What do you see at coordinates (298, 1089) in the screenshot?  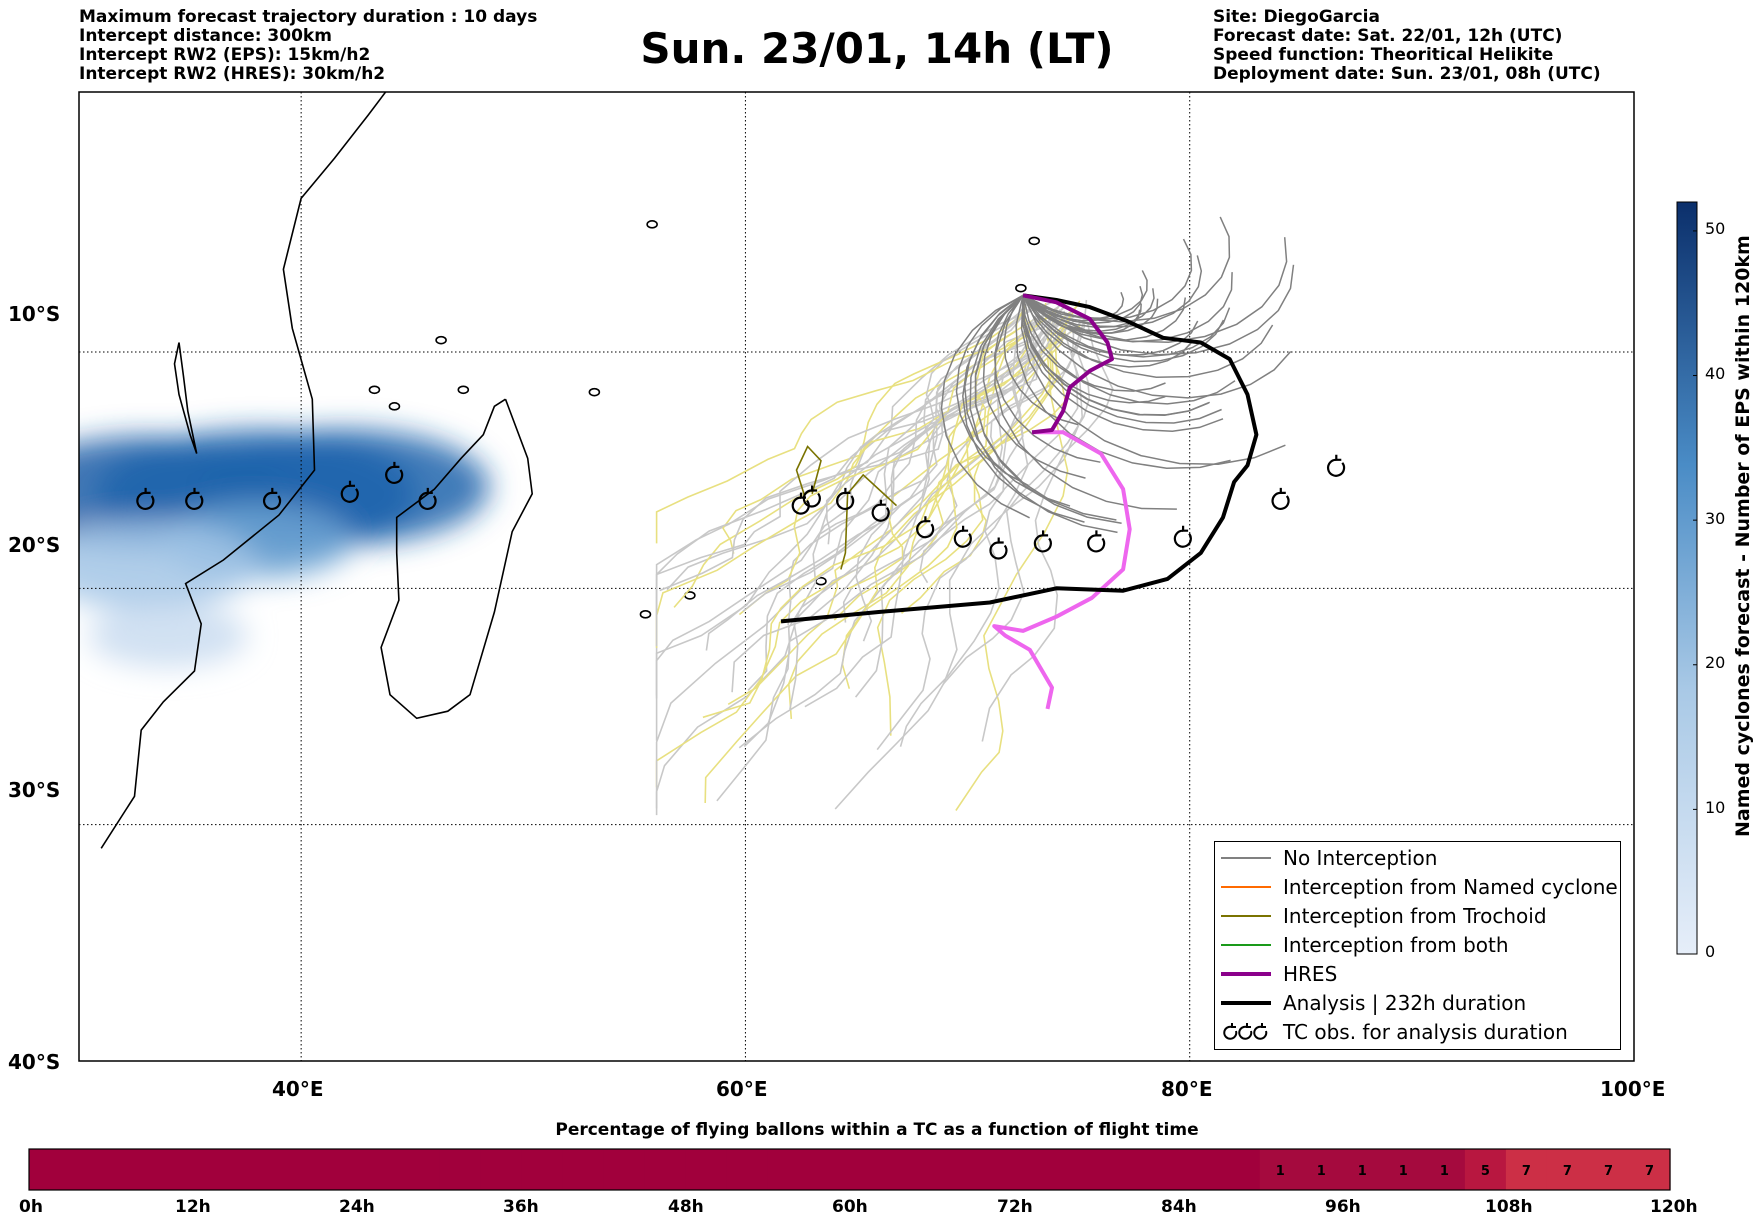 I see `lon-tick-label: 40°E` at bounding box center [298, 1089].